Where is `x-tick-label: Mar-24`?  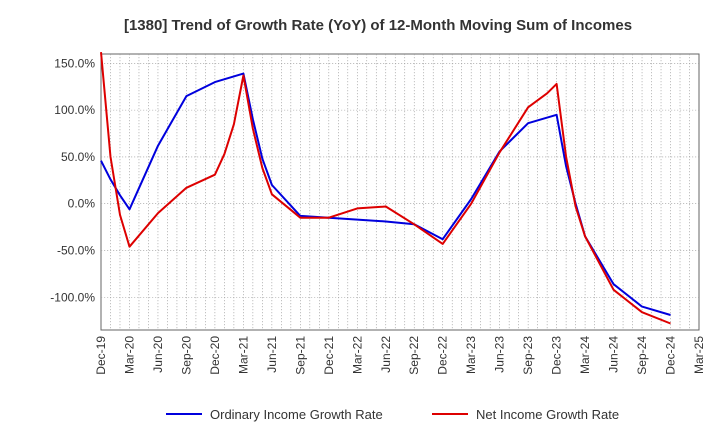
x-tick-label: Mar-24 is located at coordinates (585, 355).